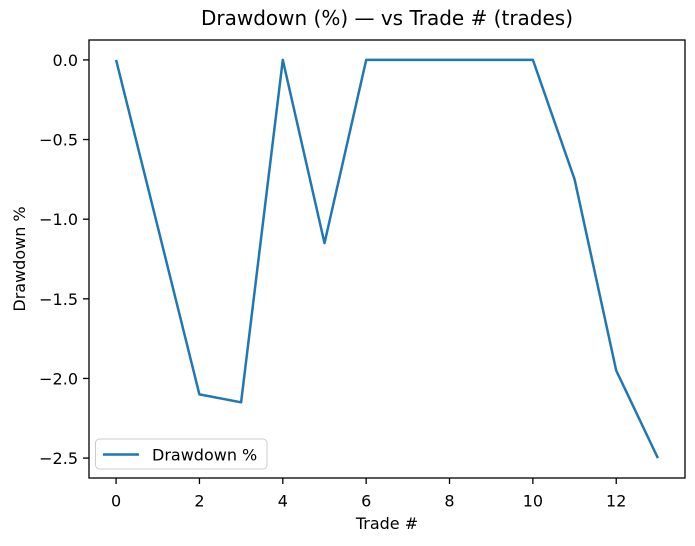 This screenshot has height=546, width=695. What do you see at coordinates (19, 258) in the screenshot?
I see `y-axis-label: Drawdown %` at bounding box center [19, 258].